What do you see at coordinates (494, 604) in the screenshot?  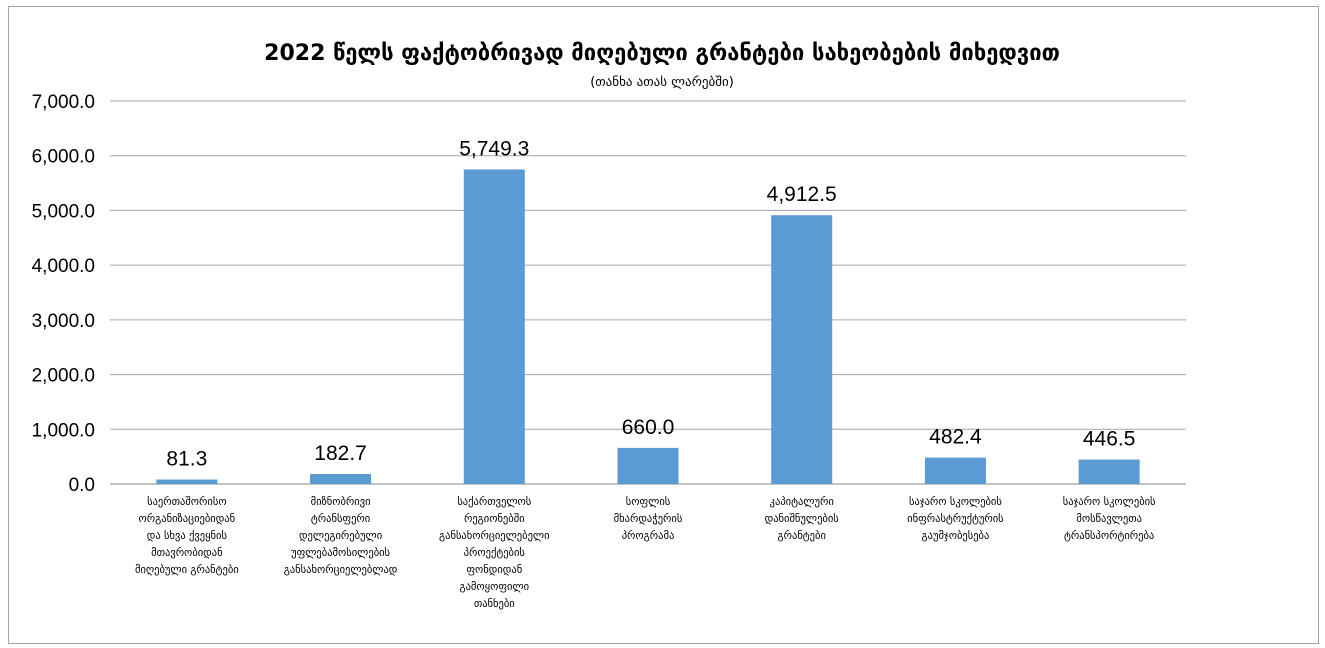 I see `x-category-label-line: თანხები` at bounding box center [494, 604].